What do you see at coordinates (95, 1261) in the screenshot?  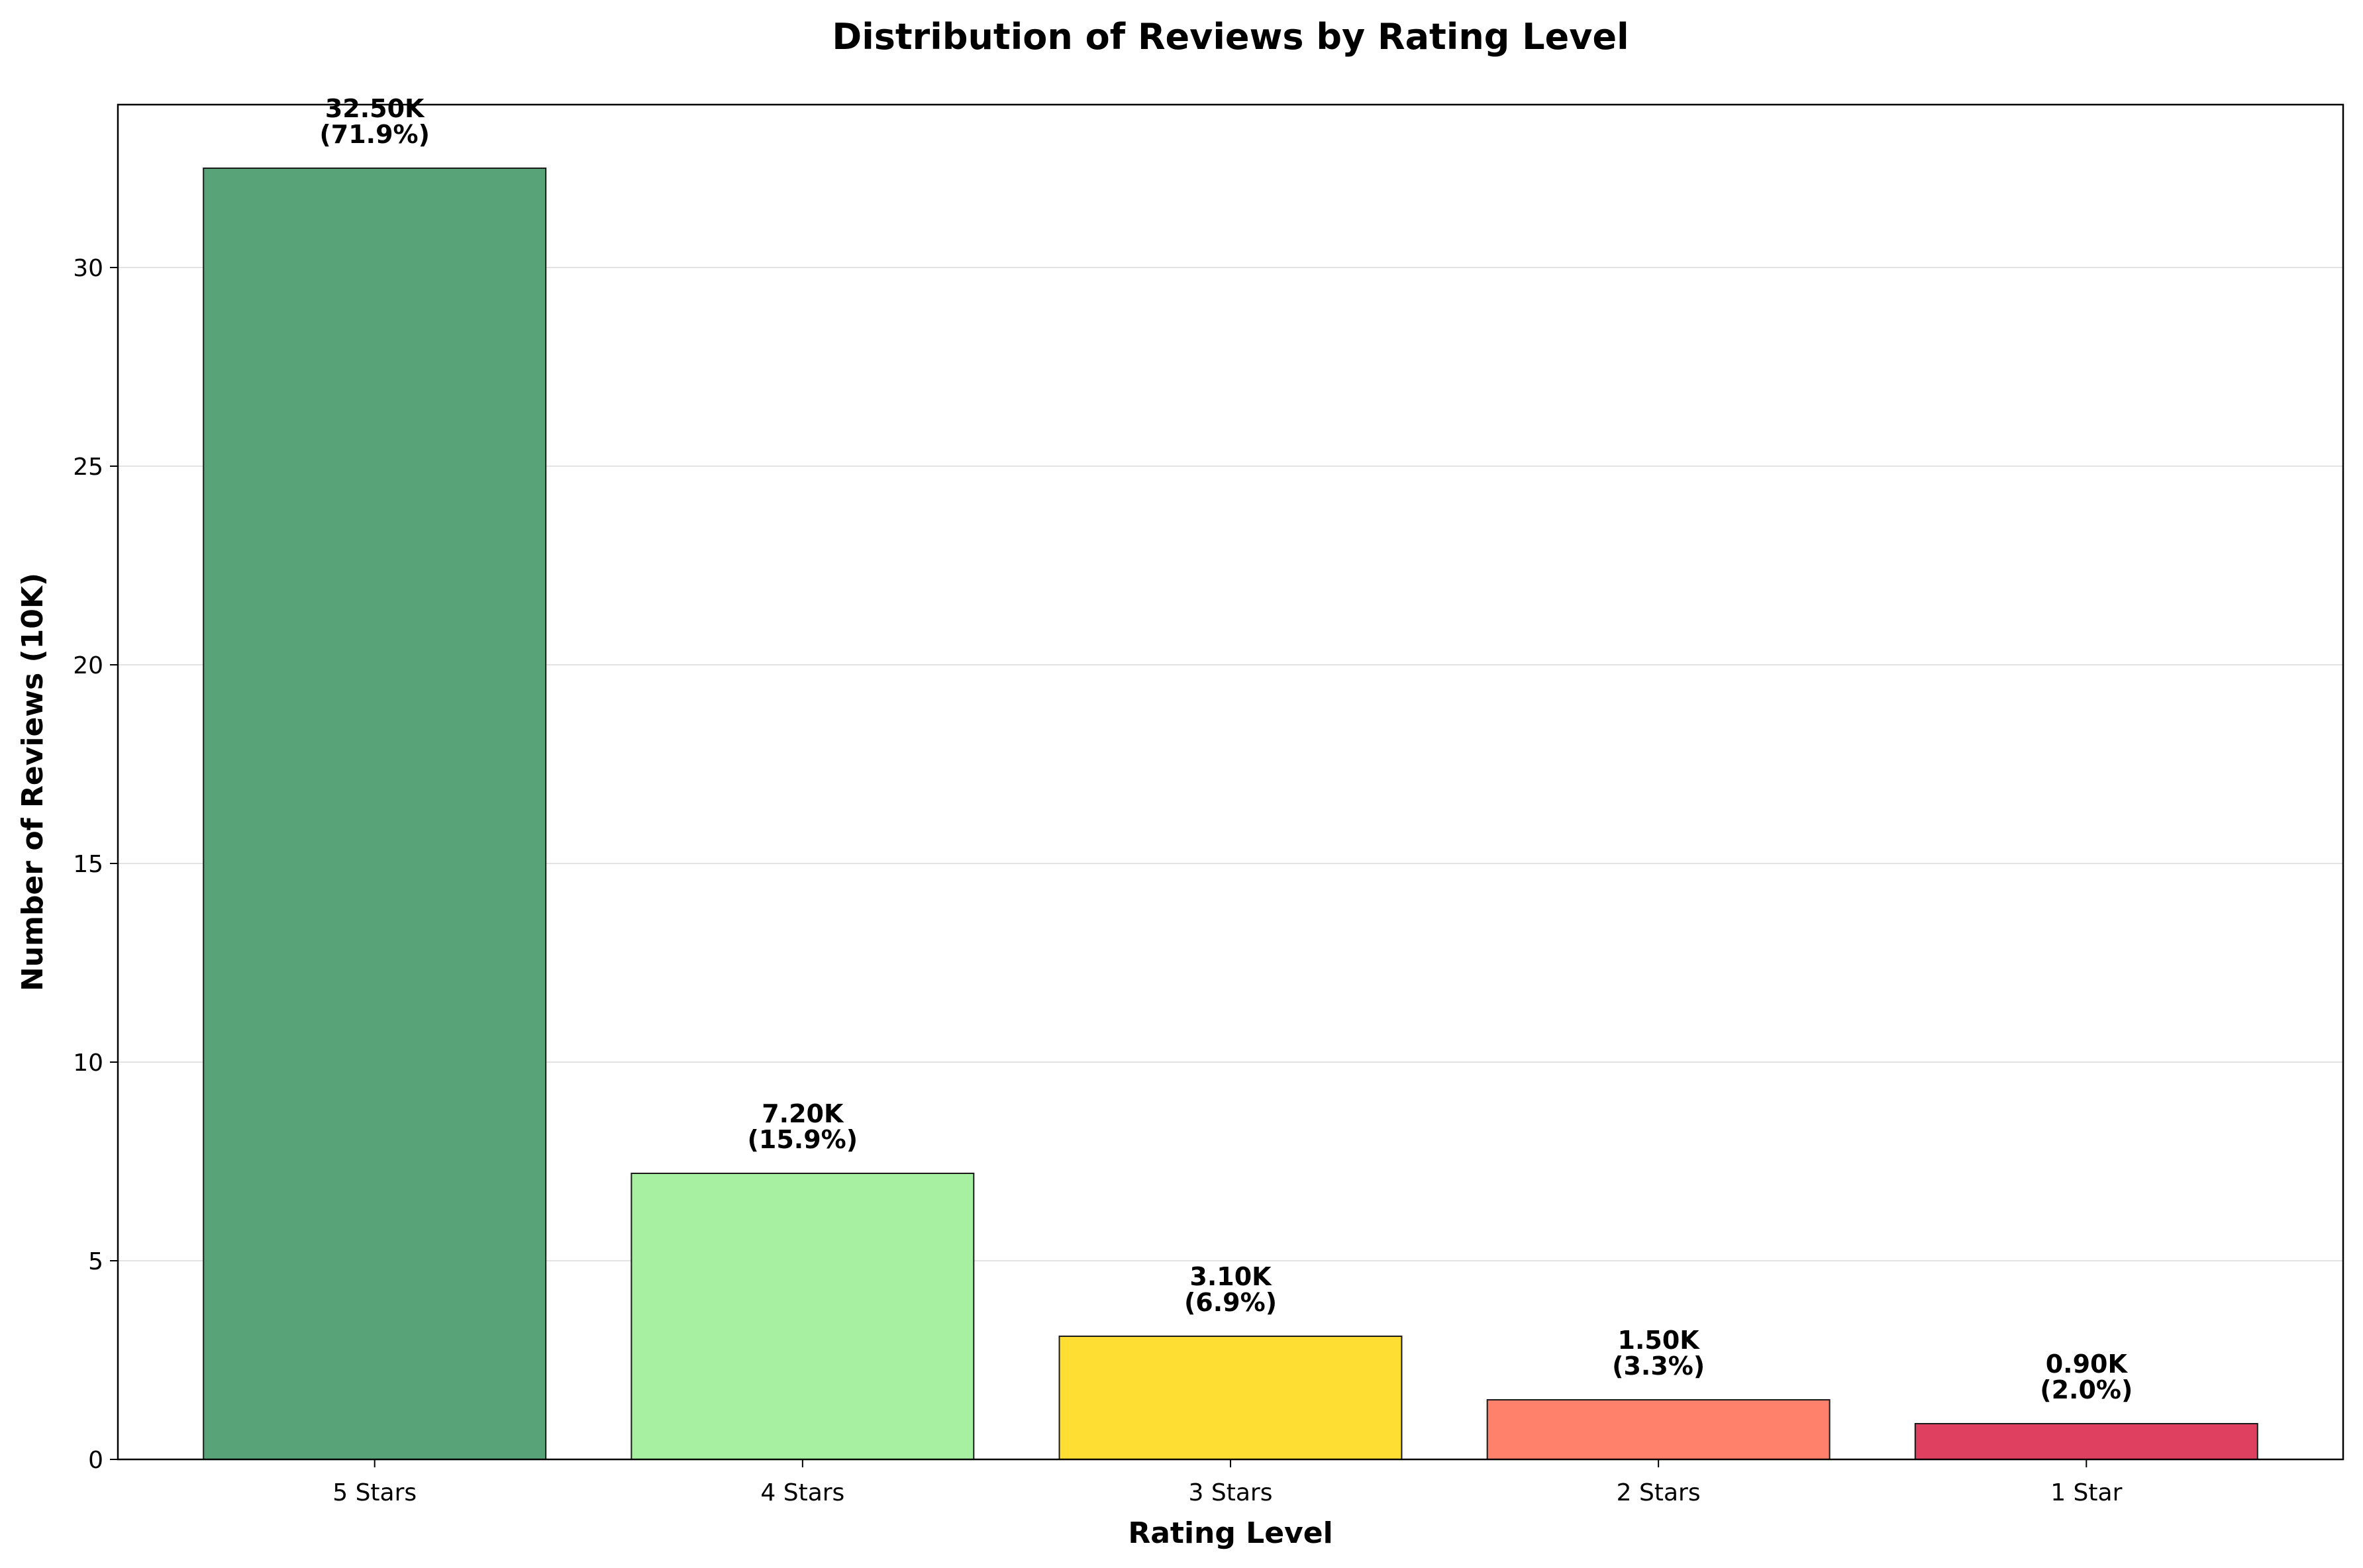 I see `y-tick-label: 5` at bounding box center [95, 1261].